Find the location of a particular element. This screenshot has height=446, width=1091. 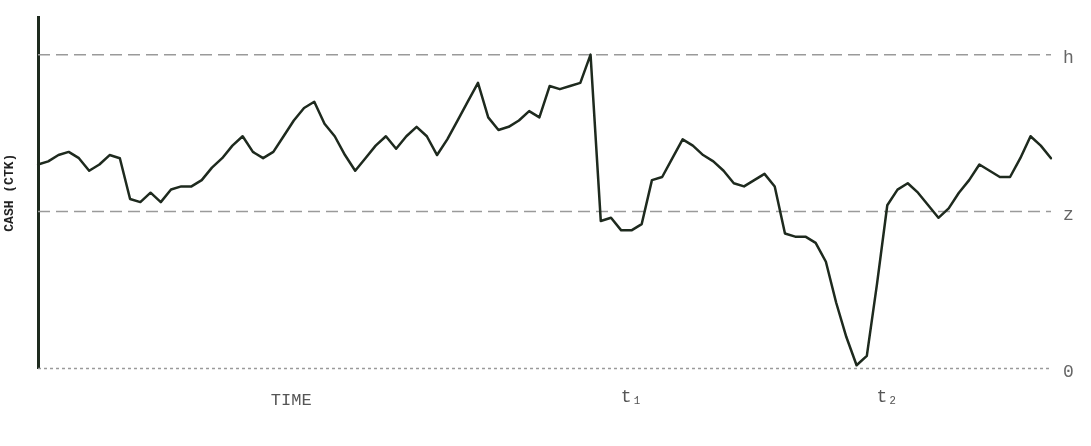

ref-line-label: h is located at coordinates (1068, 58).